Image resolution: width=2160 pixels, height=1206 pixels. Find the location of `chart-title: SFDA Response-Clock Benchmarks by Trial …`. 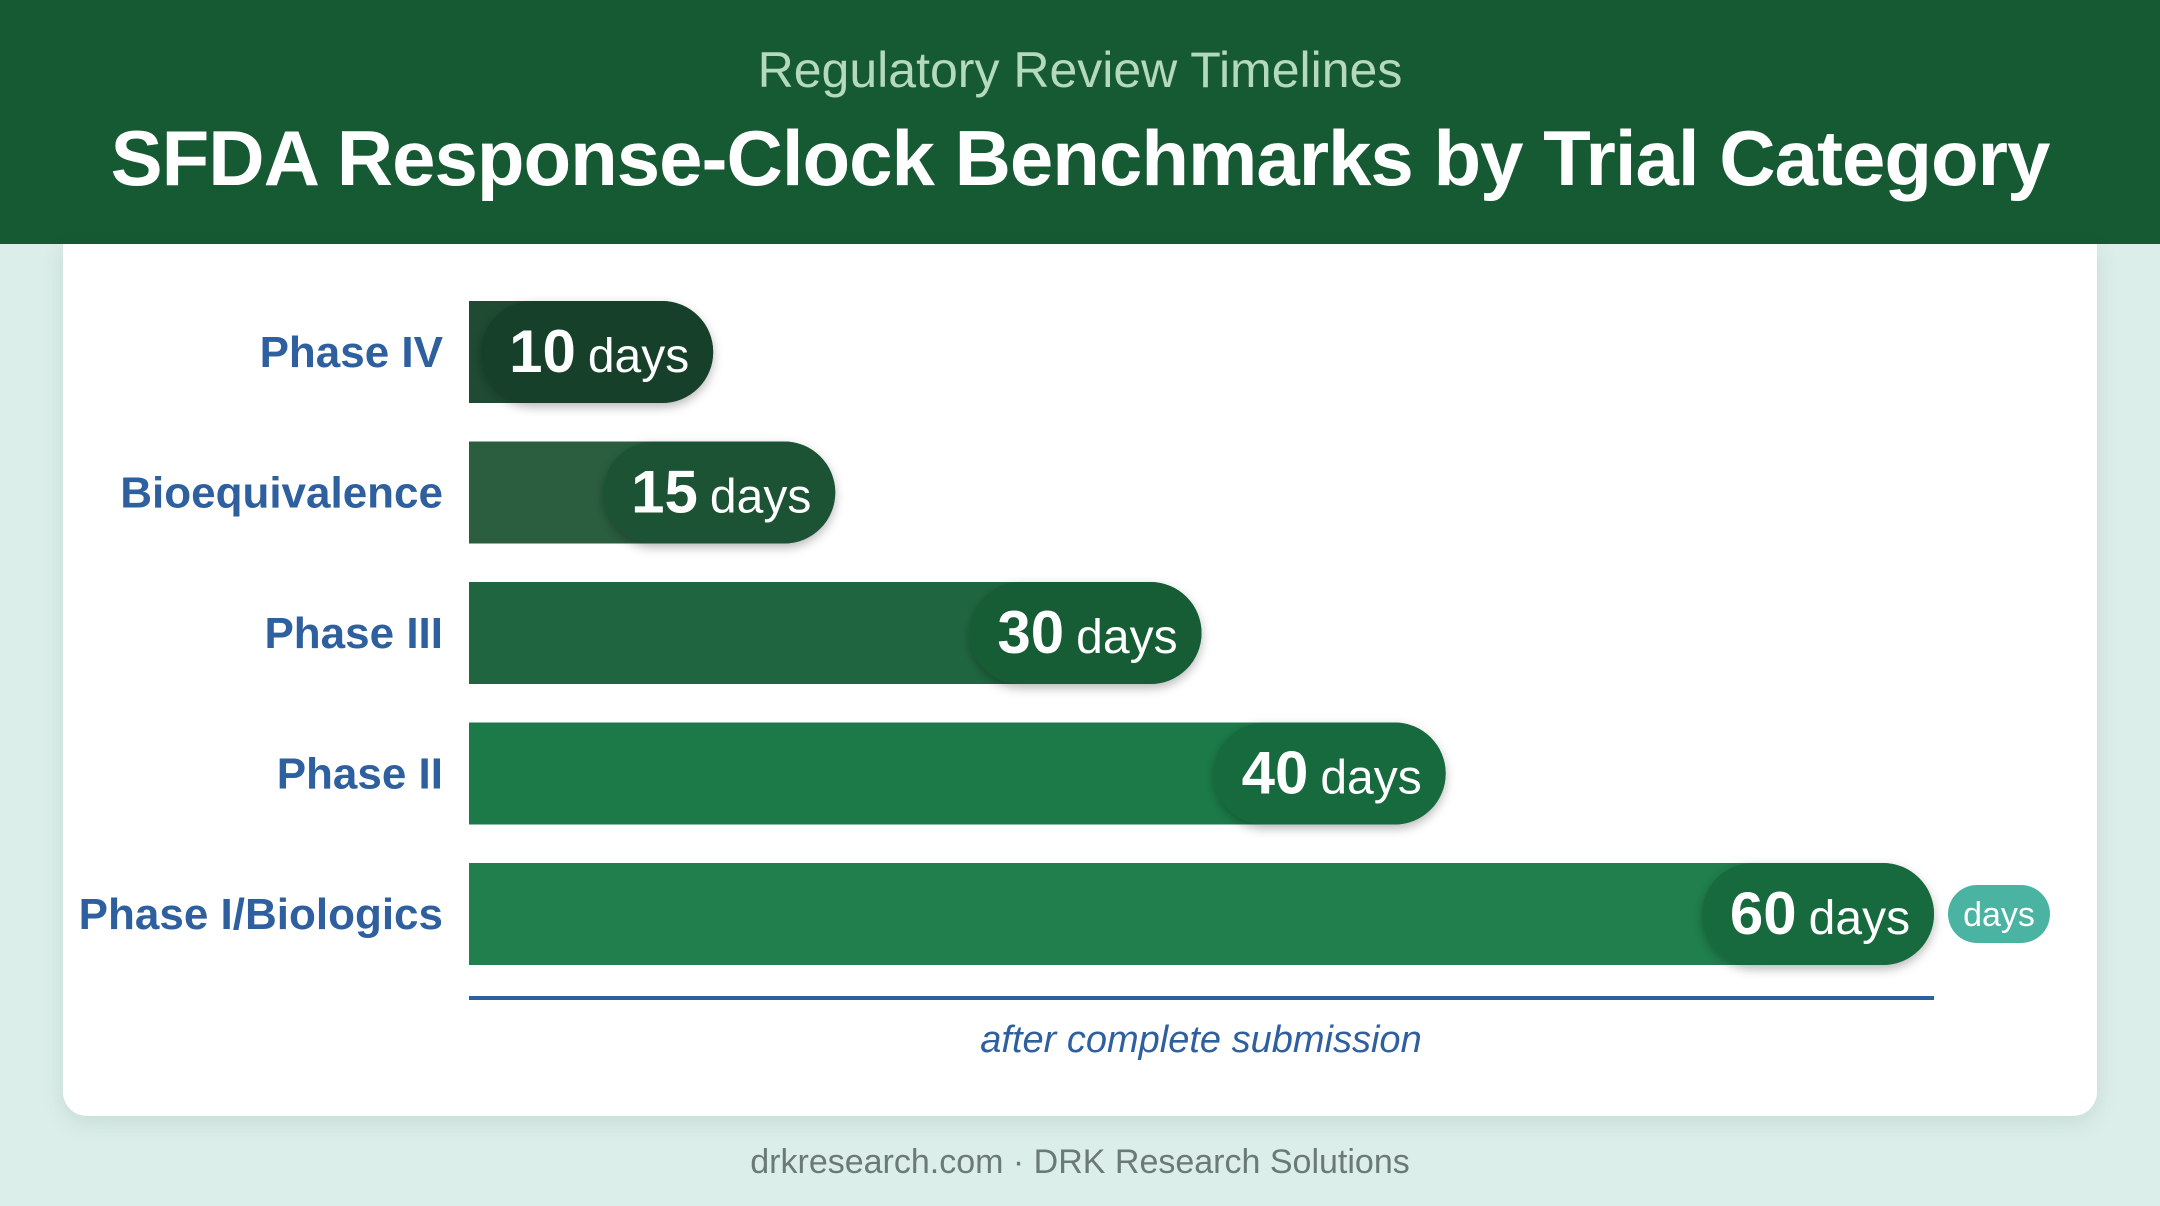

chart-title: SFDA Response-Clock Benchmarks by Trial … is located at coordinates (1080, 158).